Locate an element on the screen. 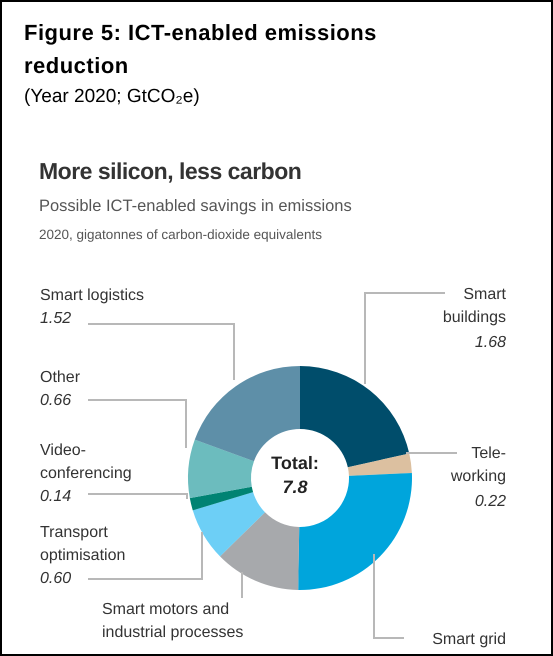 This screenshot has width=553, height=656. text: More silicon, less carbon is located at coordinates (170, 171).